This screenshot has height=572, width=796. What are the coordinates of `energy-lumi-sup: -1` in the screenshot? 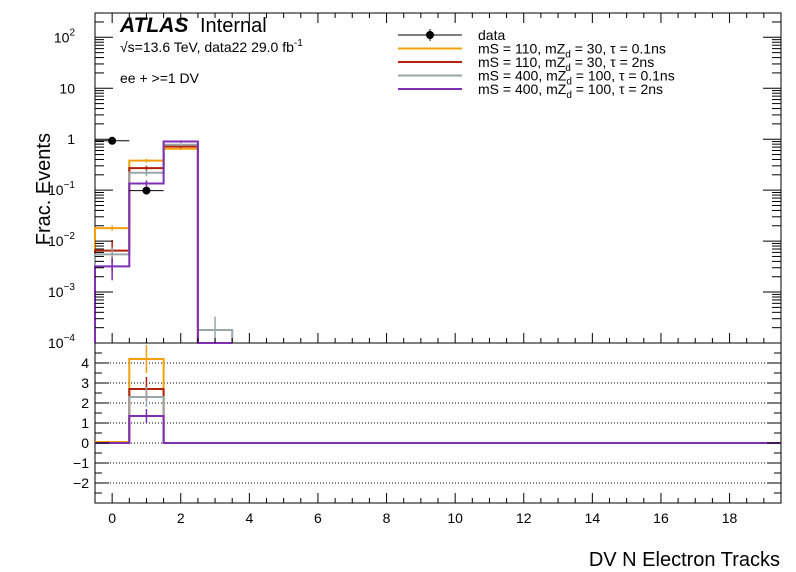 It's located at (298, 43).